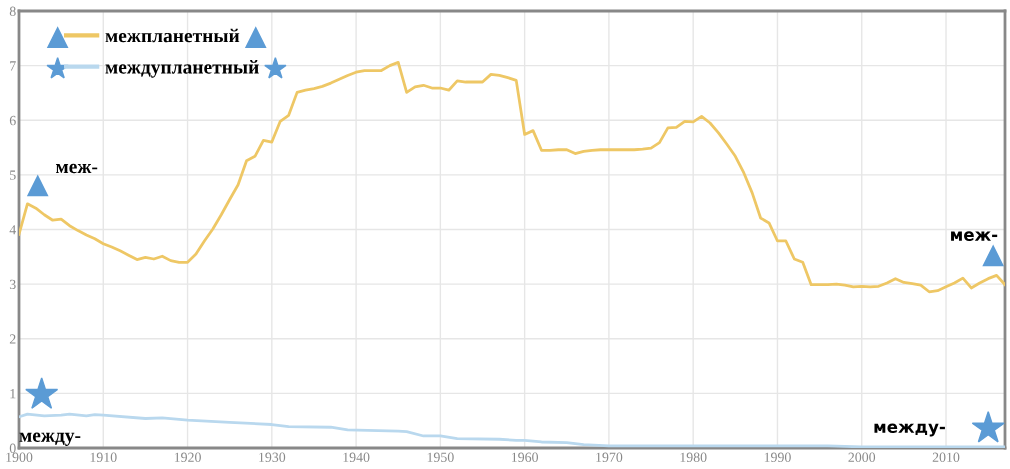  I want to click on legend-label: межпланетный, so click(172, 35).